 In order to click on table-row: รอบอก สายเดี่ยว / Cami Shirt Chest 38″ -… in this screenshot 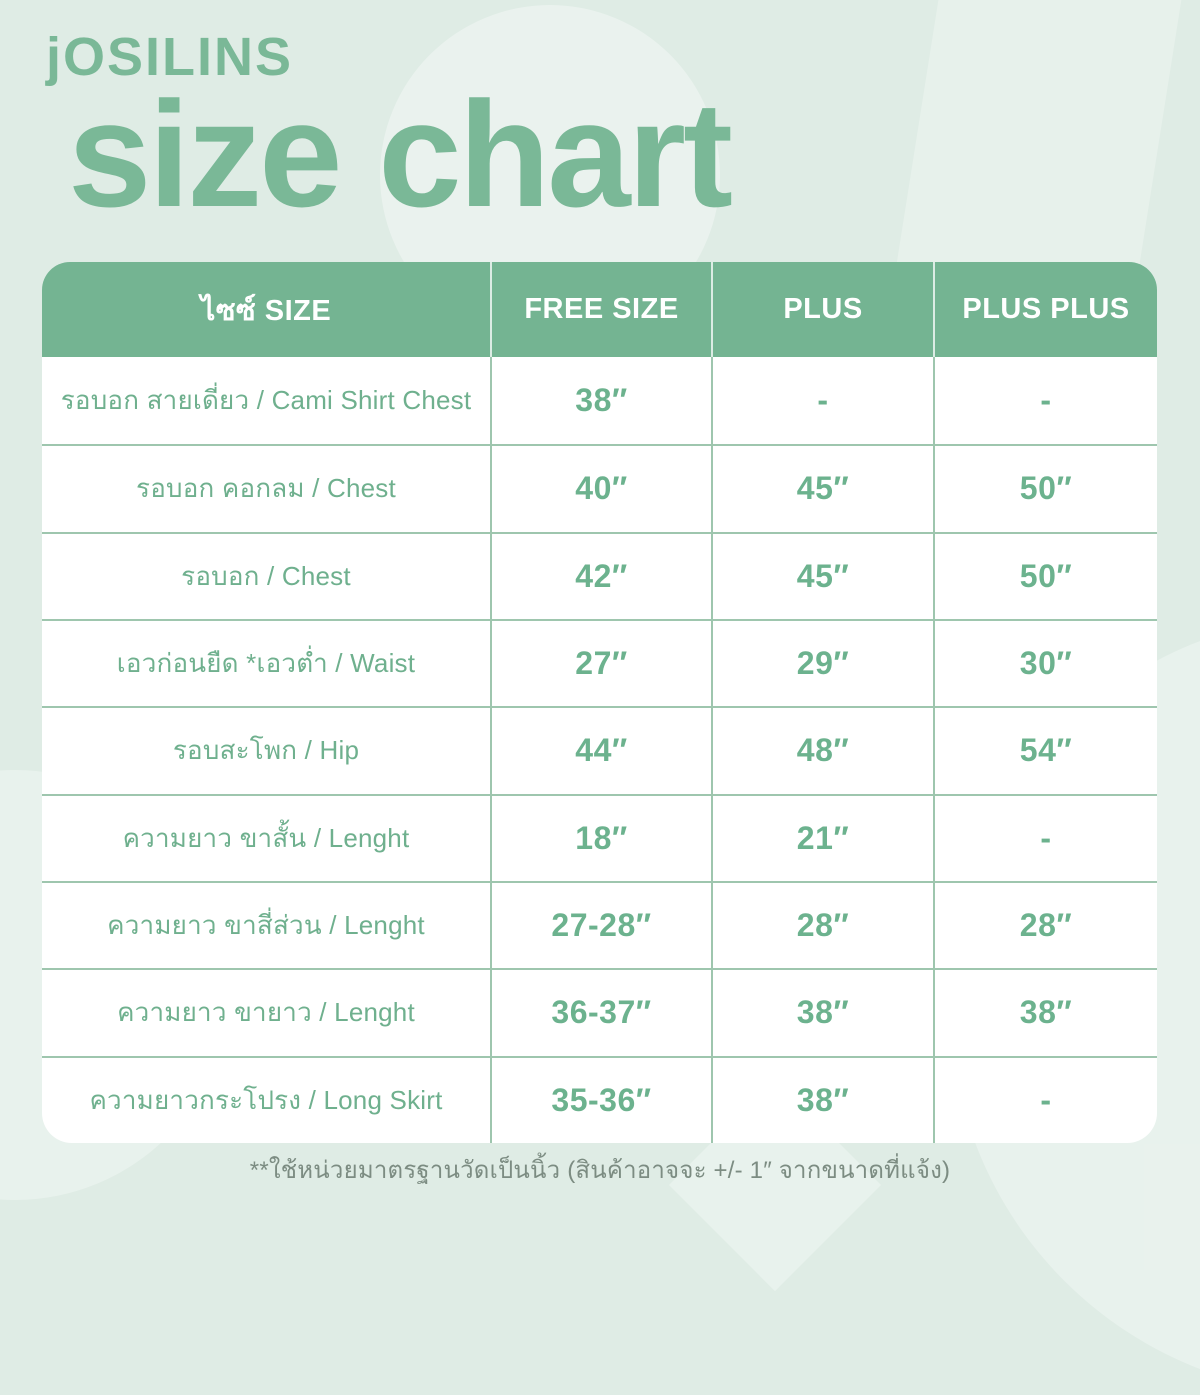, I will do `click(599, 401)`.